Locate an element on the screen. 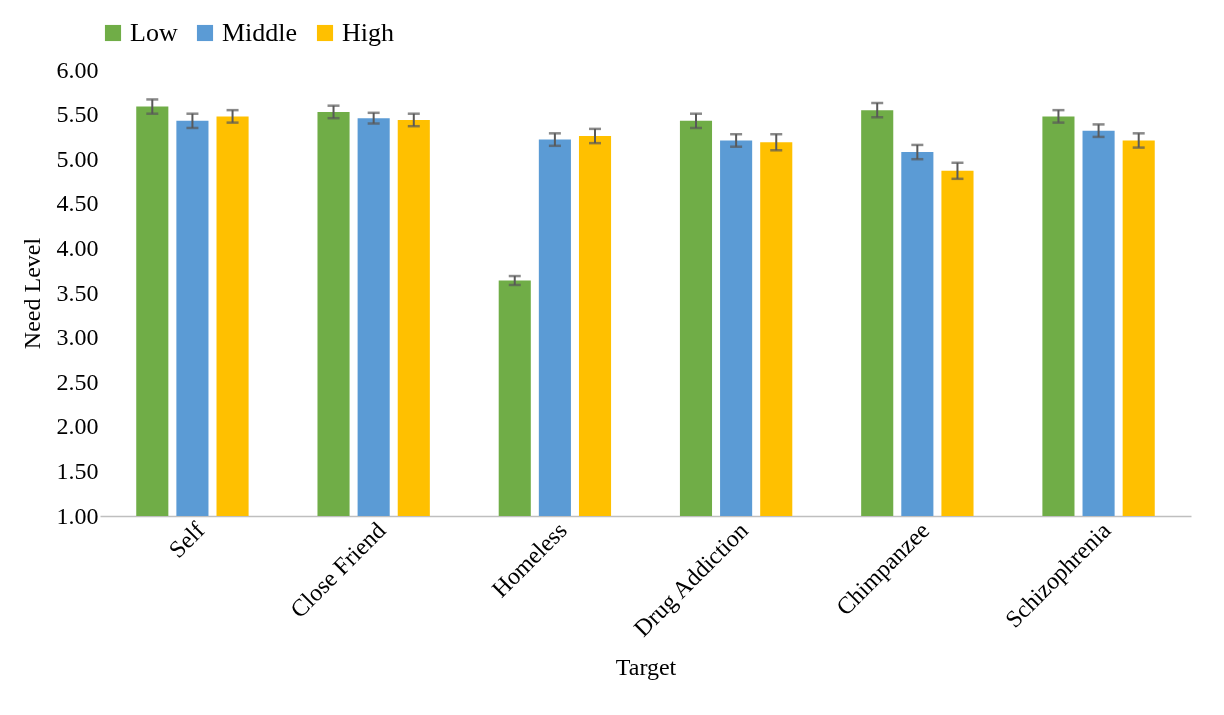 This screenshot has height=715, width=1224. legend-label: Middle is located at coordinates (260, 32).